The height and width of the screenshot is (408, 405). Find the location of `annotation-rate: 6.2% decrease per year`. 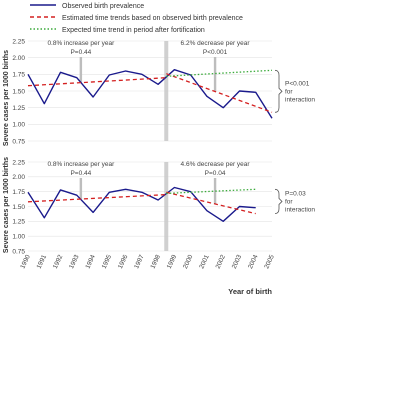

annotation-rate: 6.2% decrease per year is located at coordinates (216, 43).